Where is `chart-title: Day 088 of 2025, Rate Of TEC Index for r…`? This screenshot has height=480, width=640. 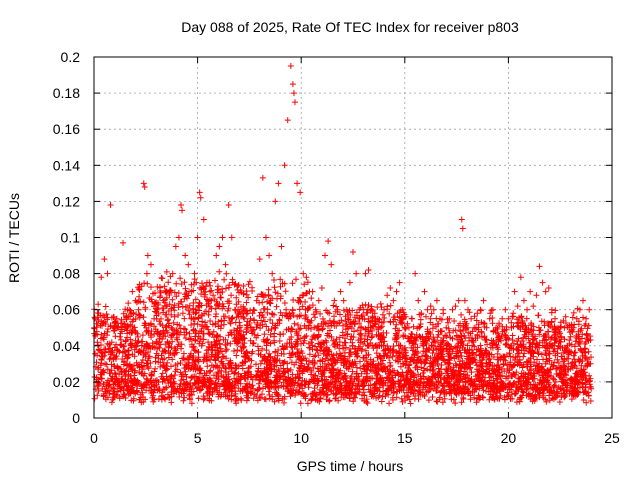
chart-title: Day 088 of 2025, Rate Of TEC Index for r… is located at coordinates (350, 27).